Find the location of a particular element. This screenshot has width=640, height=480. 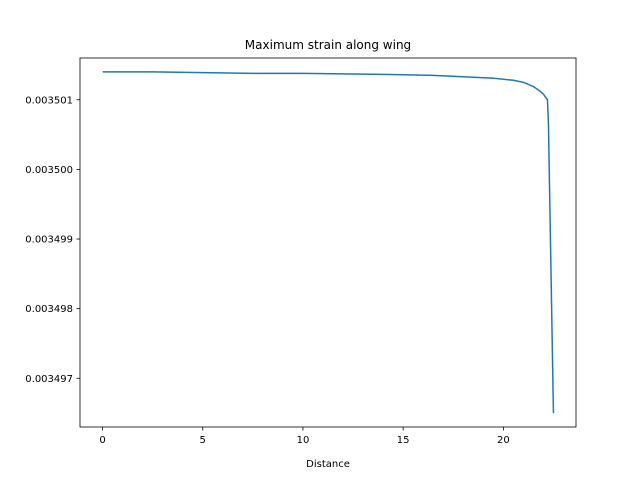

x-axis-label: Distance is located at coordinates (328, 464).